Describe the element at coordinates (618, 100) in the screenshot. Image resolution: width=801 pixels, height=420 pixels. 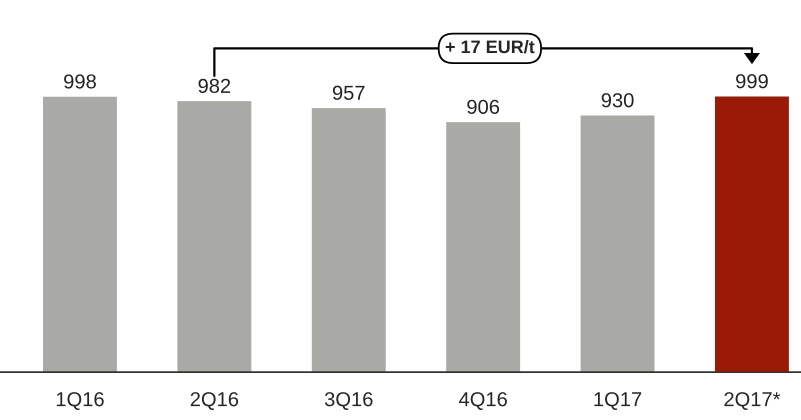
I see `data-label: 930` at that location.